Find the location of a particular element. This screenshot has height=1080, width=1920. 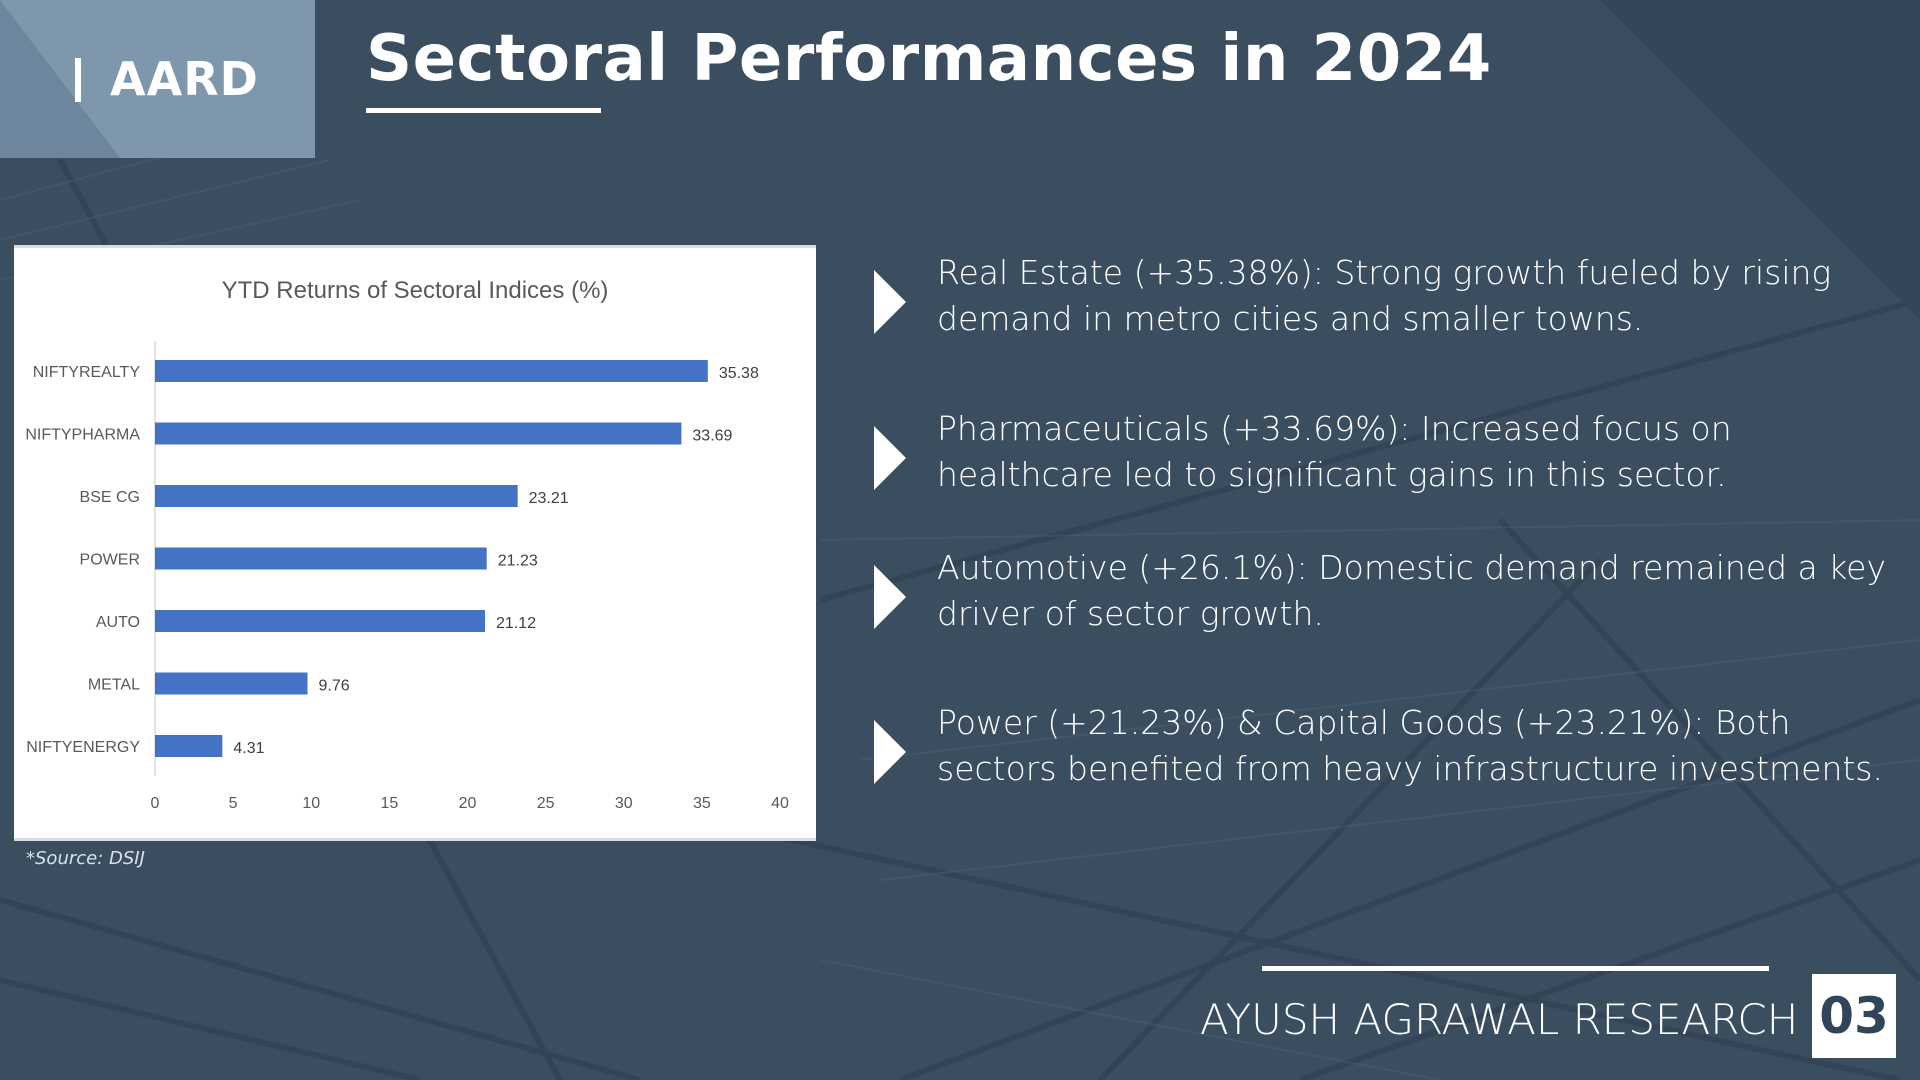

corner-decoration is located at coordinates (1760, 160).